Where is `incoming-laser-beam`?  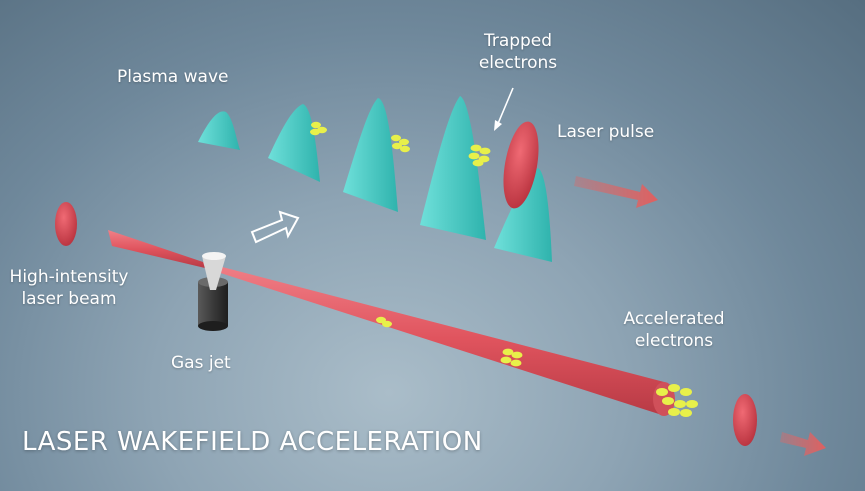
incoming-laser-beam is located at coordinates (156, 249).